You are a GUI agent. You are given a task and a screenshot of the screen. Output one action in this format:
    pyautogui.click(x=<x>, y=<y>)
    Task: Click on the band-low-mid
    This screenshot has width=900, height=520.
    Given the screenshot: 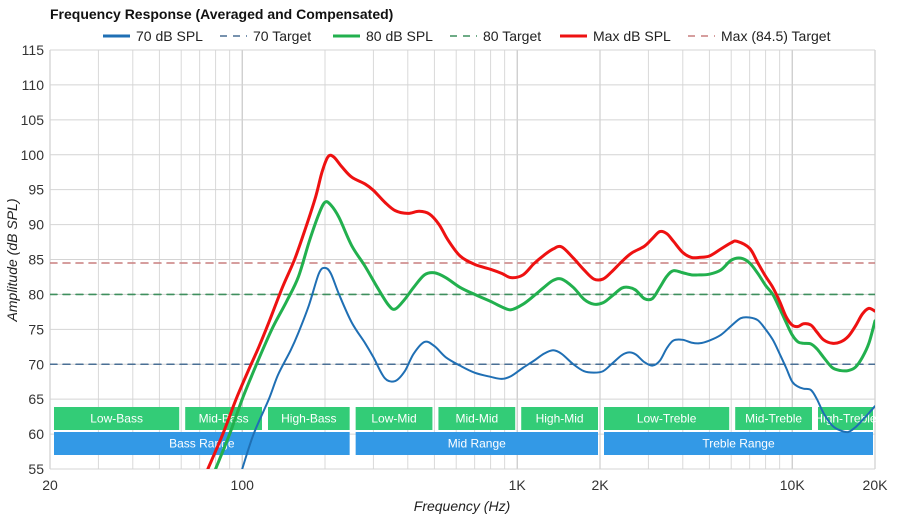 What is the action you would take?
    pyautogui.click(x=394, y=418)
    